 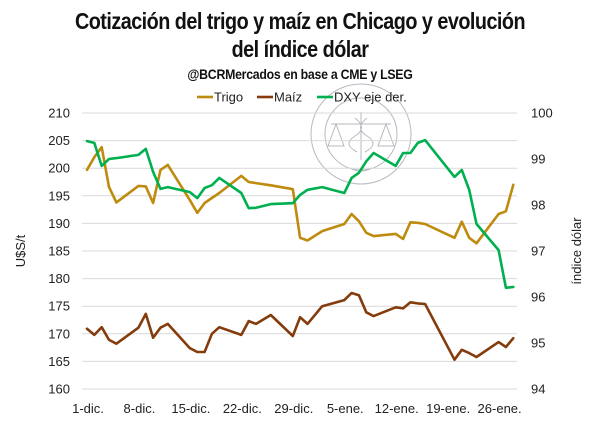 What do you see at coordinates (59, 306) in the screenshot?
I see `y-left-tick-label: 175` at bounding box center [59, 306].